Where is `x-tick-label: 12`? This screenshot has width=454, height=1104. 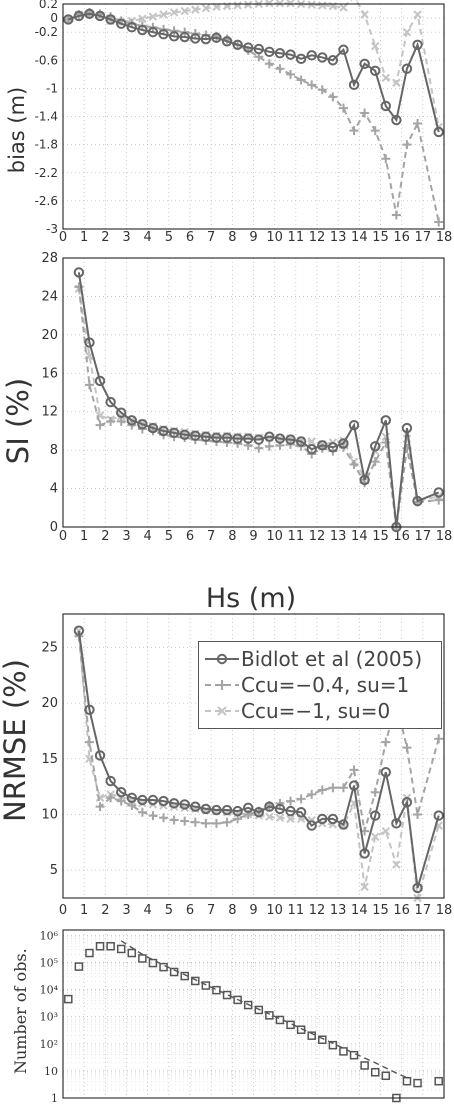
x-tick-label: 12 is located at coordinates (317, 237).